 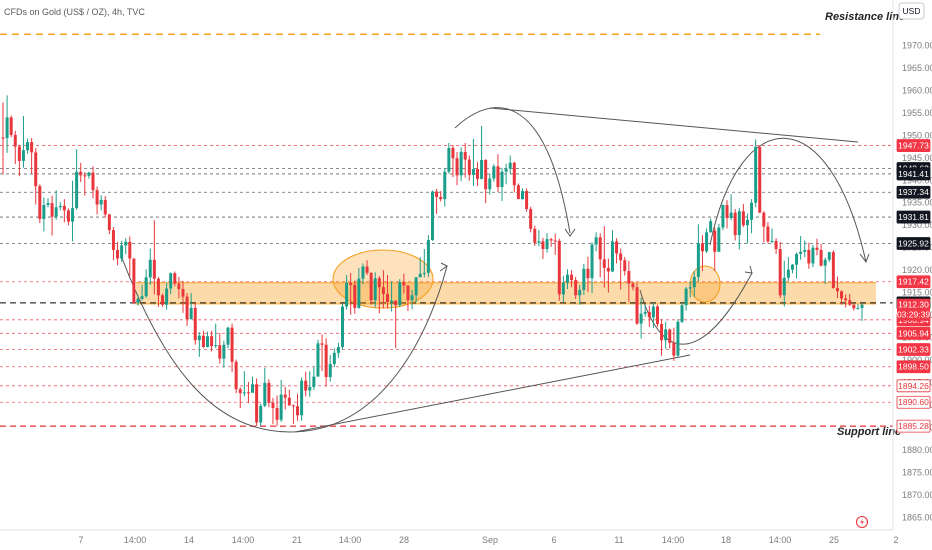 What do you see at coordinates (912, 11) in the screenshot?
I see `currency-button-label: USD` at bounding box center [912, 11].